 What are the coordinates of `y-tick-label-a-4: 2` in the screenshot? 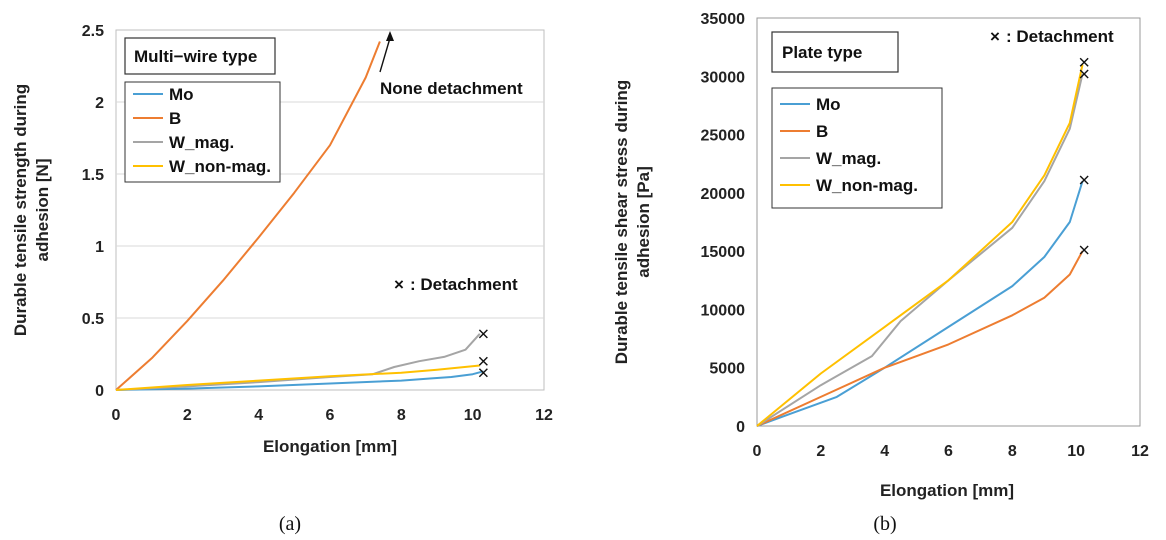 It's located at (99, 103).